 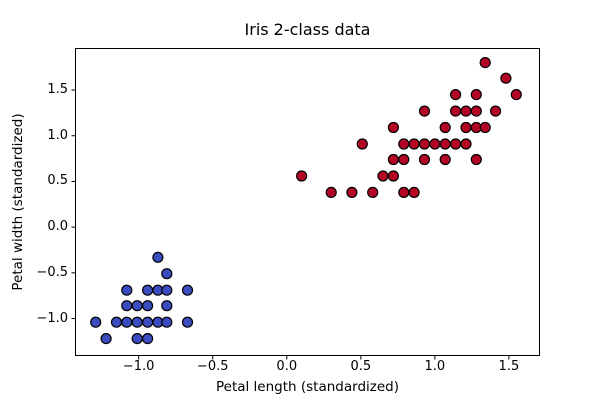 I want to click on y-axis-label: Petal width (standardized), so click(x=18, y=202).